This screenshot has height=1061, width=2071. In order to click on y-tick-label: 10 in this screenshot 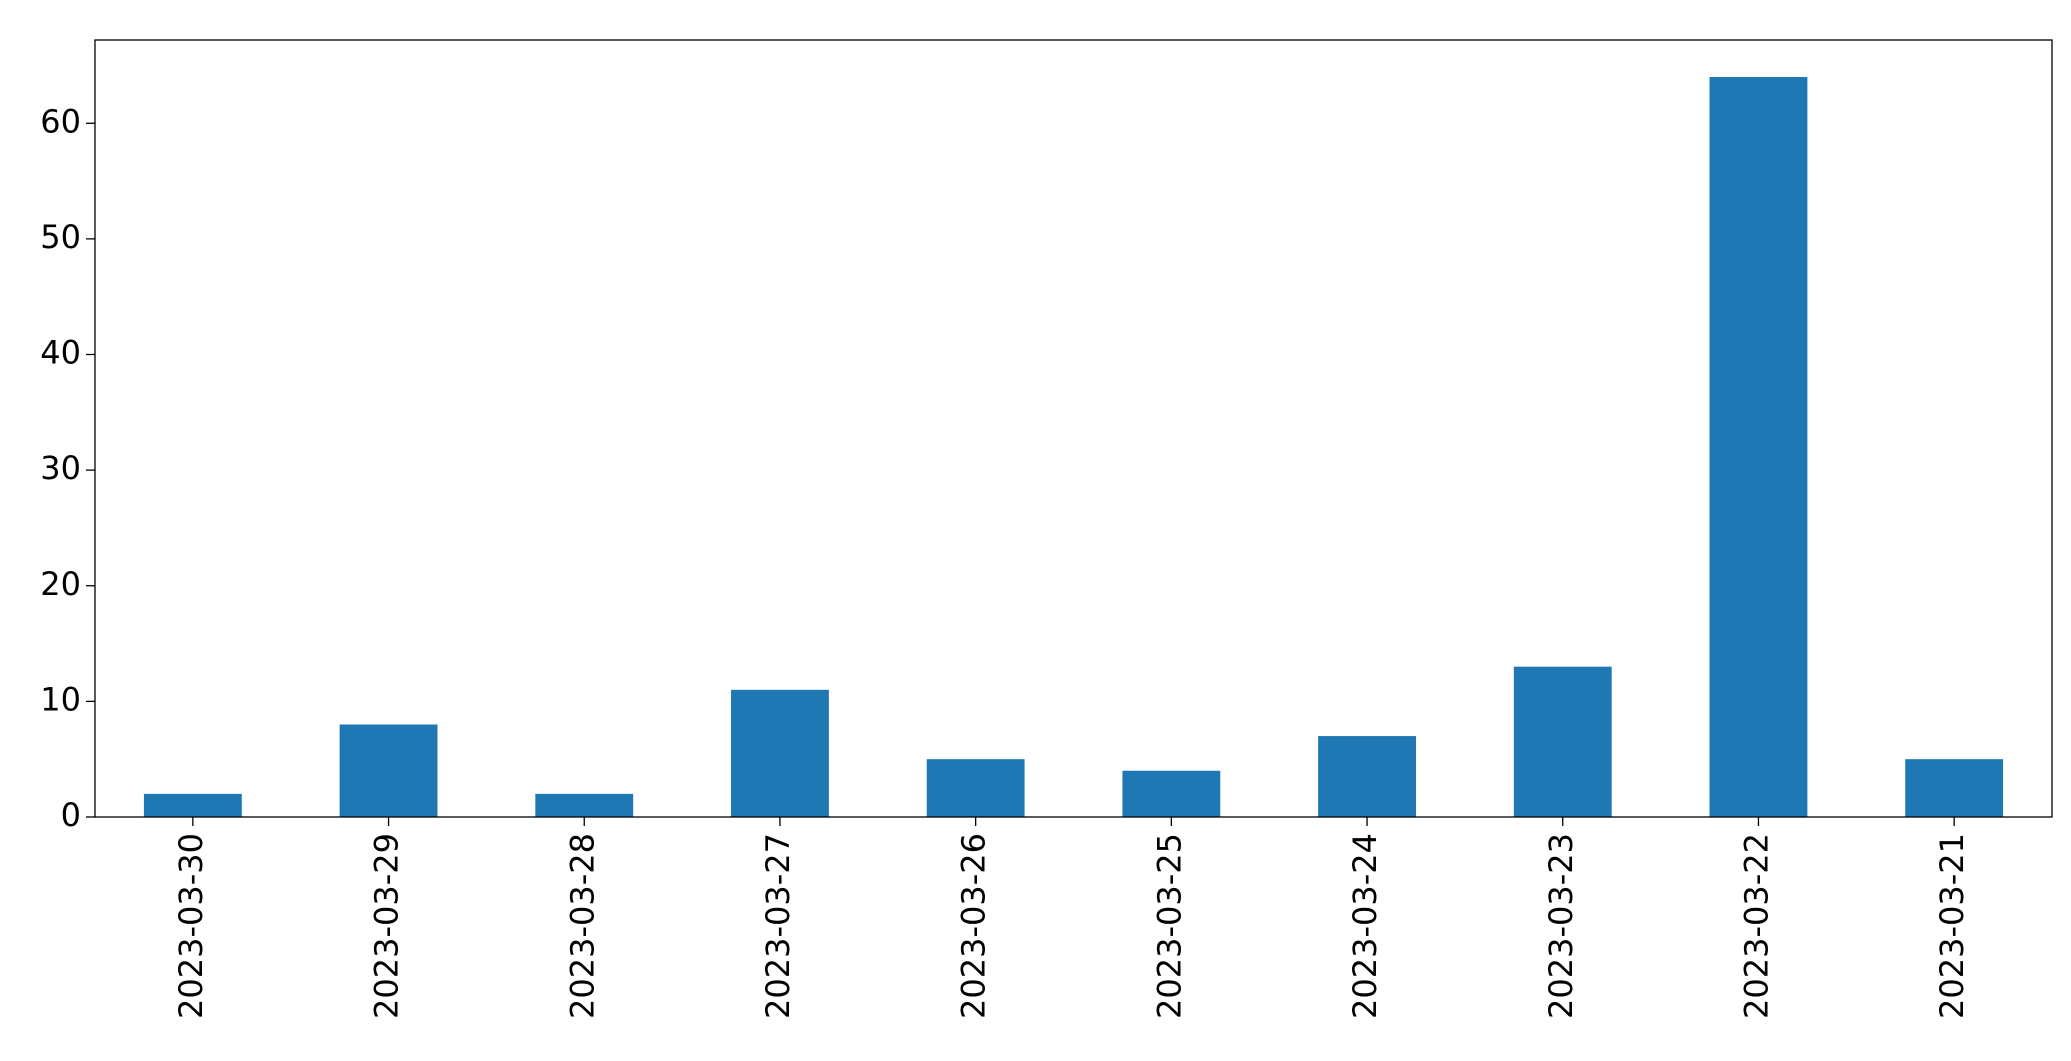, I will do `click(60, 699)`.